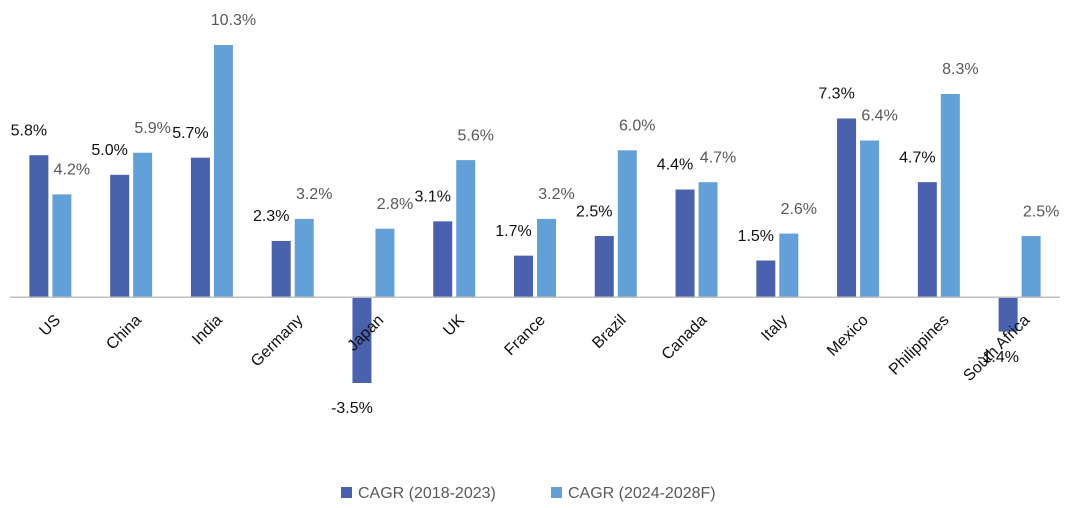  What do you see at coordinates (675, 165) in the screenshot?
I see `data-label: 4.4%` at bounding box center [675, 165].